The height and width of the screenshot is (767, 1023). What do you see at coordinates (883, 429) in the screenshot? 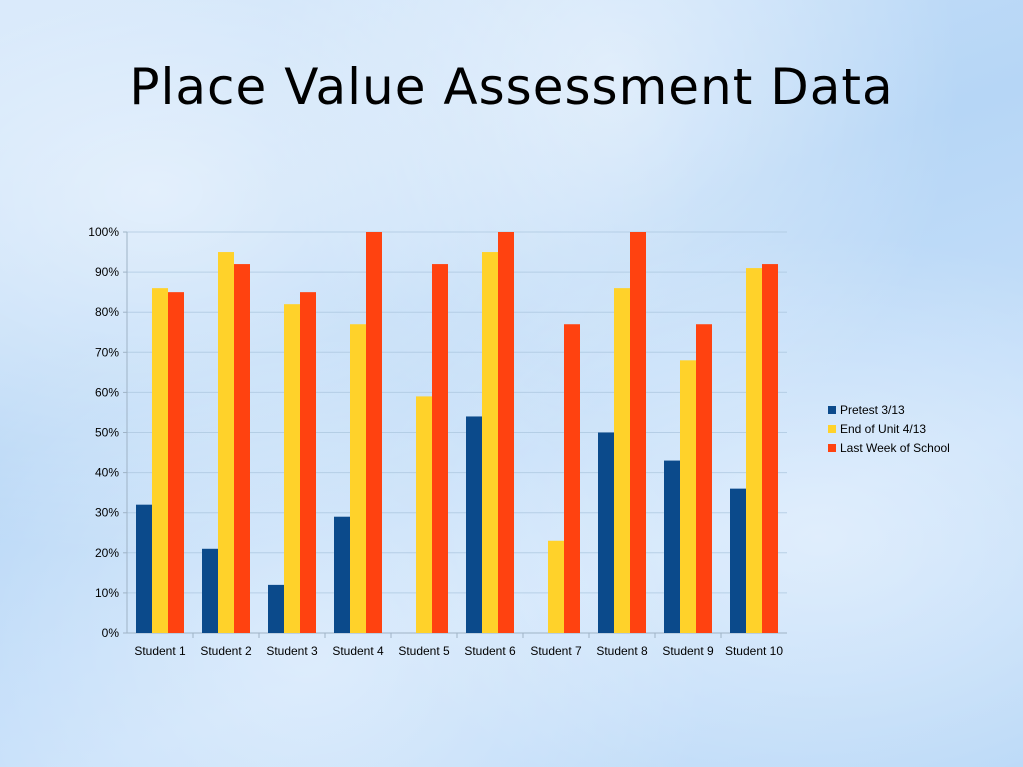
I see `legend-label: End of Unit 4/13` at bounding box center [883, 429].